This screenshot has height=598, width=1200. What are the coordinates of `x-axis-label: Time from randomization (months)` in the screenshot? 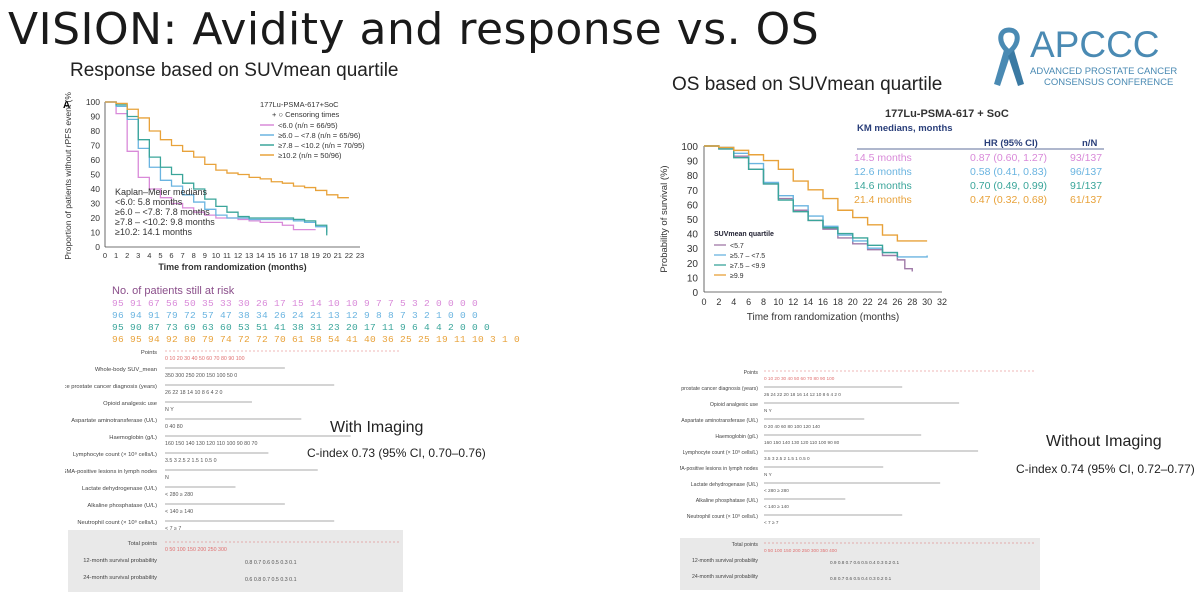 It's located at (232, 267).